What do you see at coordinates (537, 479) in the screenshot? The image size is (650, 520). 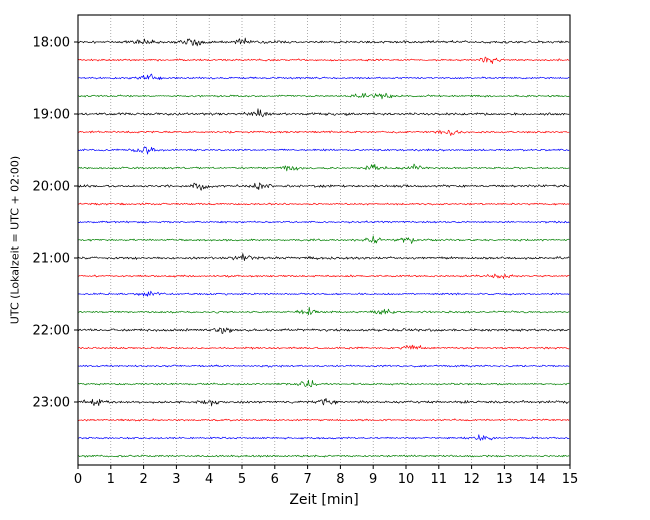 I see `x-tick-label: 14` at bounding box center [537, 479].